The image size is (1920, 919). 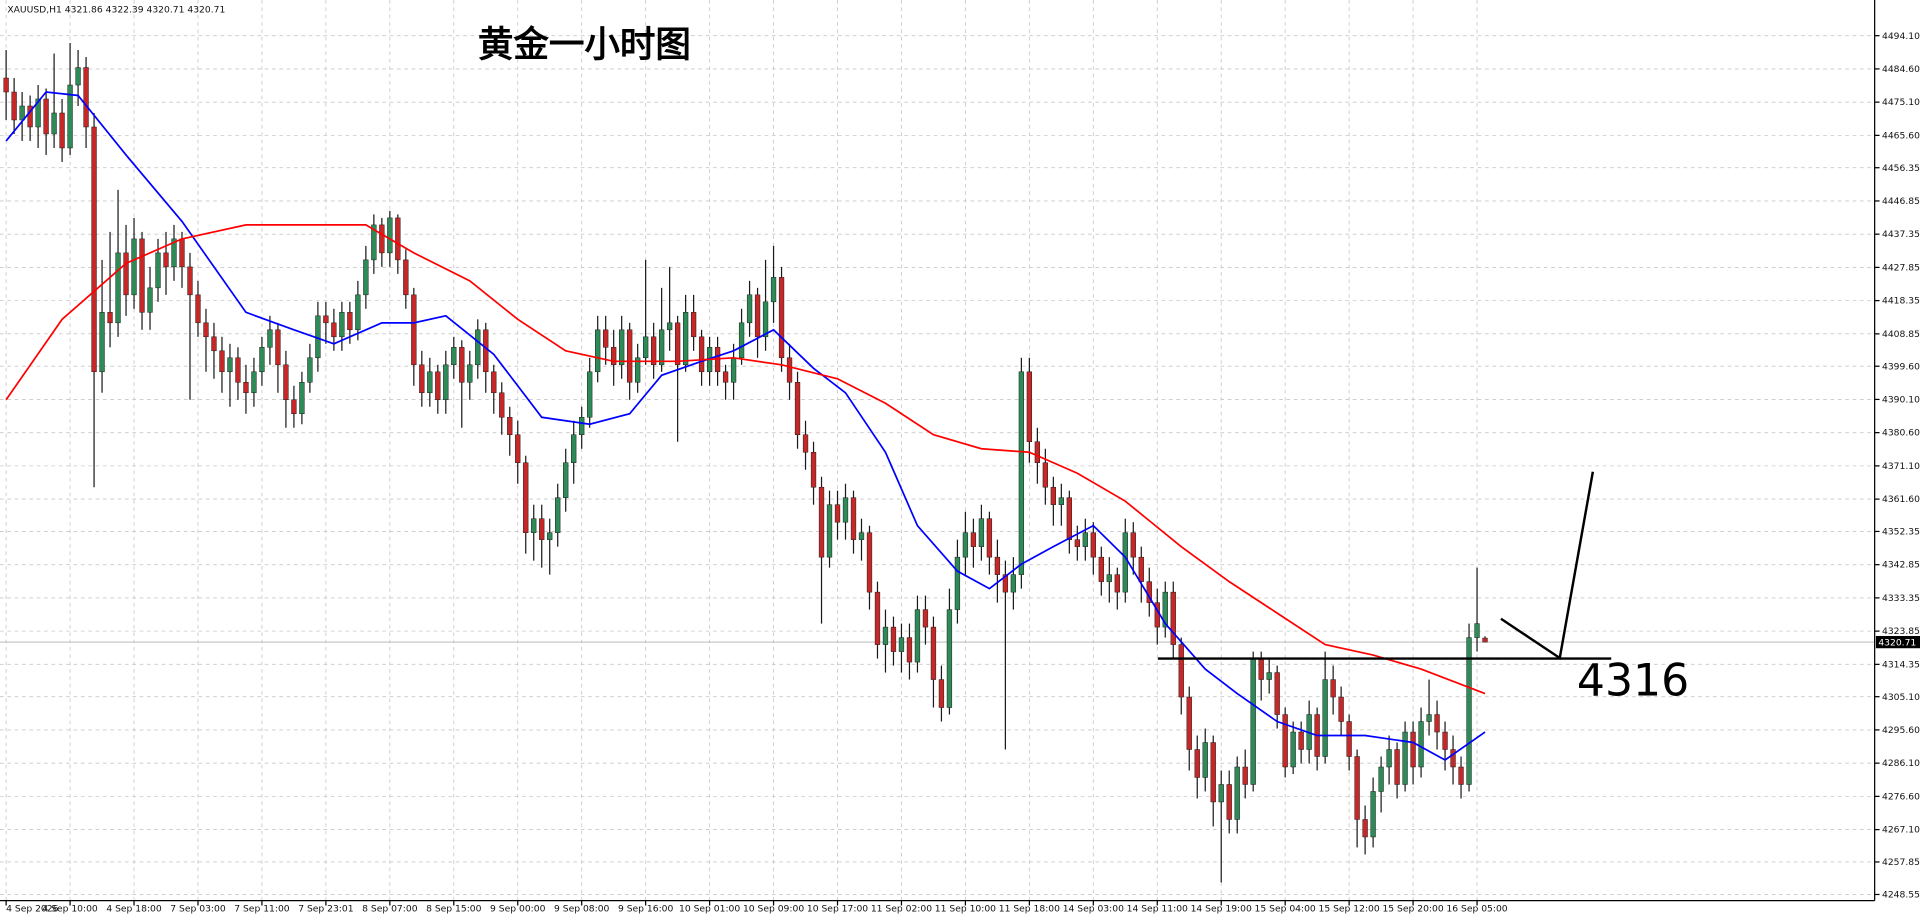 I want to click on y-tick-label: 4418.35, so click(x=1901, y=301).